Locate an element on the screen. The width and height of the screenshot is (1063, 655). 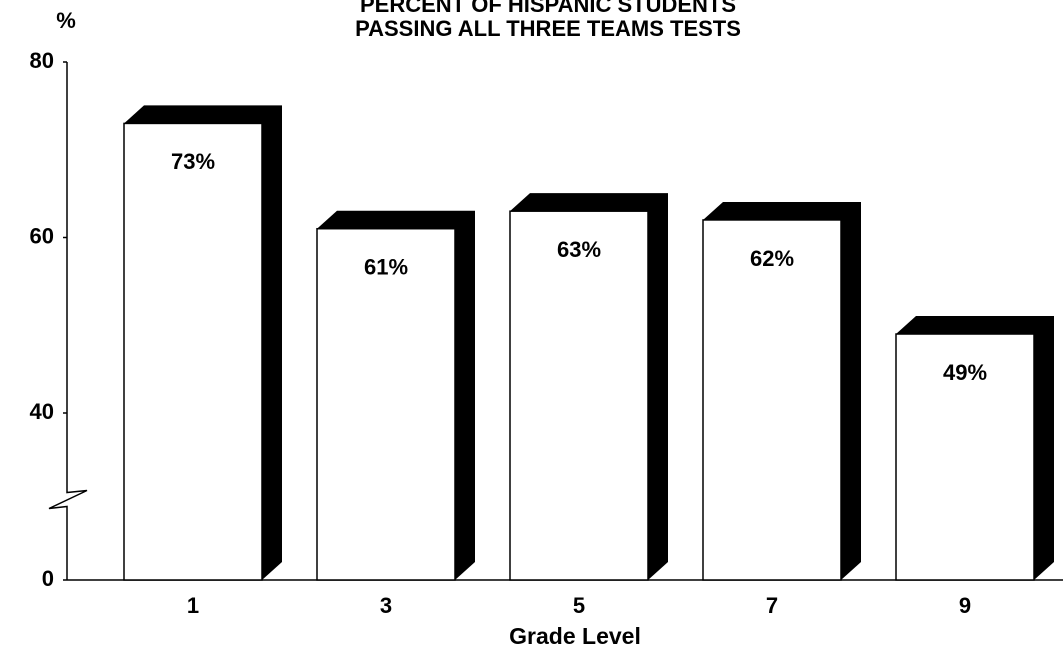
data-label: 63% is located at coordinates (579, 249).